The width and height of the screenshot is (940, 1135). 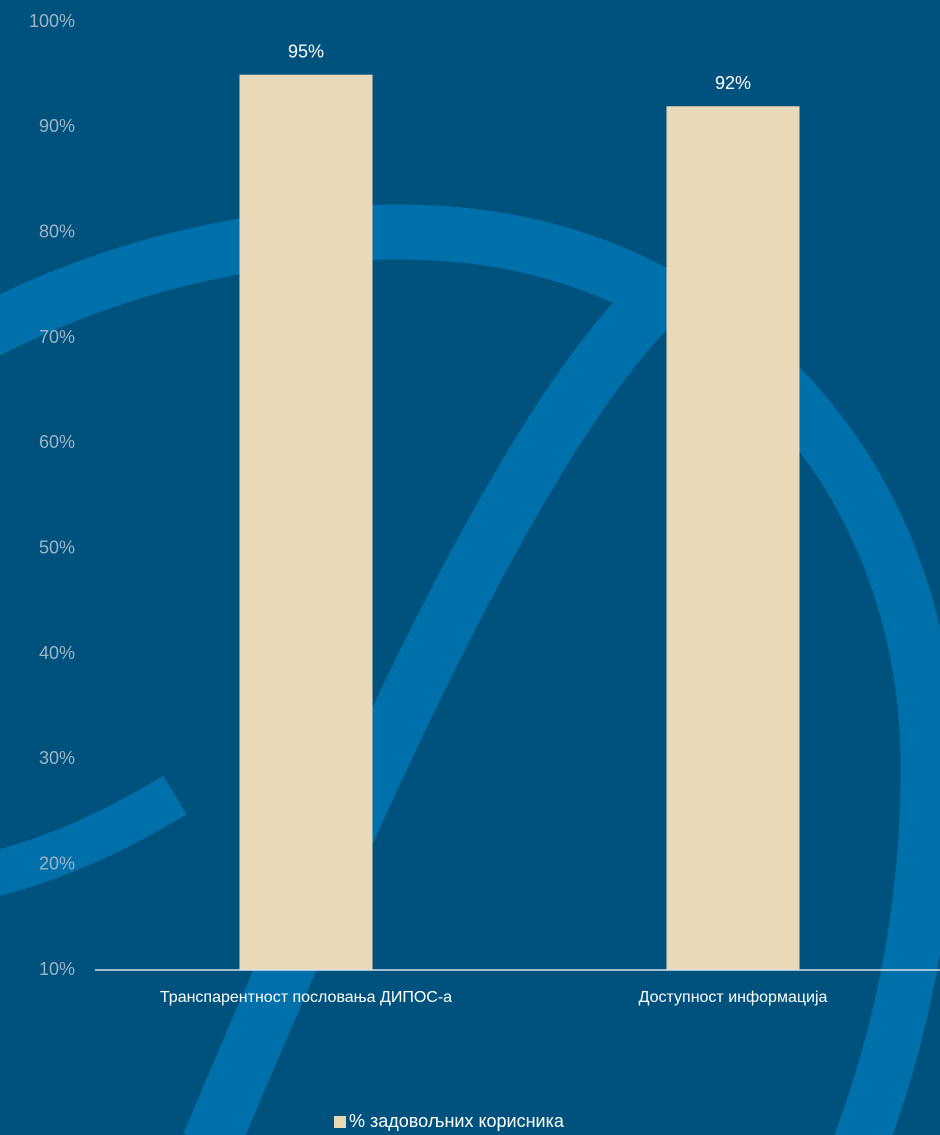 What do you see at coordinates (306, 51) in the screenshot?
I see `value-label: 95%` at bounding box center [306, 51].